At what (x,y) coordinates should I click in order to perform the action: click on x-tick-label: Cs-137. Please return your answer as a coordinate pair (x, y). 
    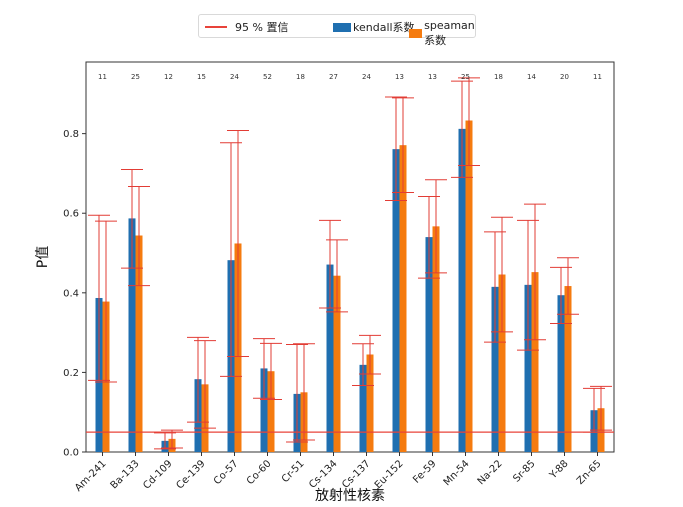
    Looking at the image, I should click on (356, 474).